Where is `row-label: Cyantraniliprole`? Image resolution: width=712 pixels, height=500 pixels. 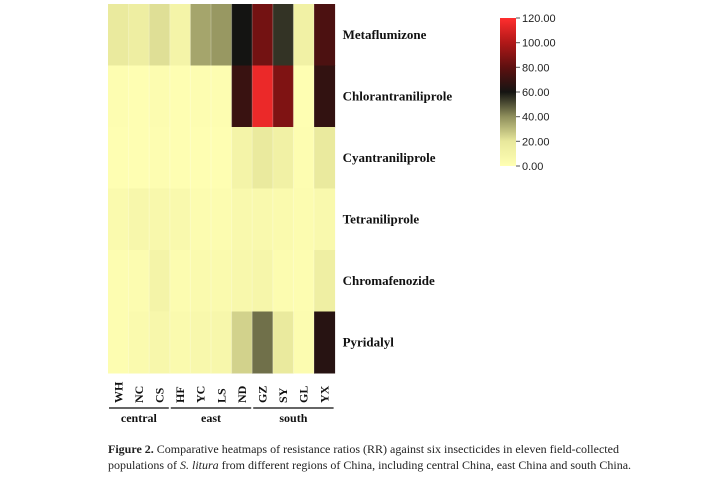
row-label: Cyantraniliprole is located at coordinates (389, 157).